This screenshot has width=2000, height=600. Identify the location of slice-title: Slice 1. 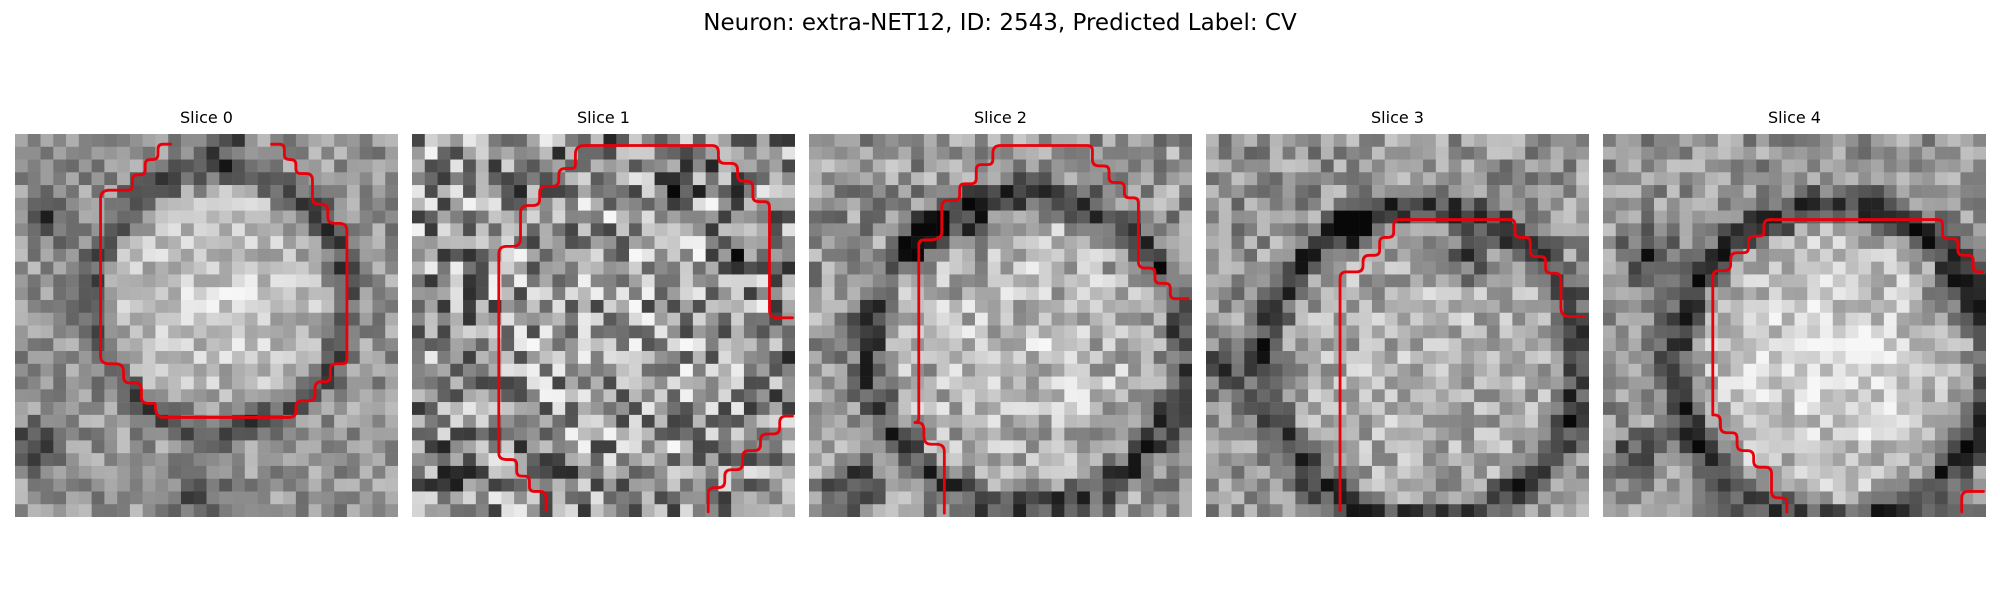
(603, 117).